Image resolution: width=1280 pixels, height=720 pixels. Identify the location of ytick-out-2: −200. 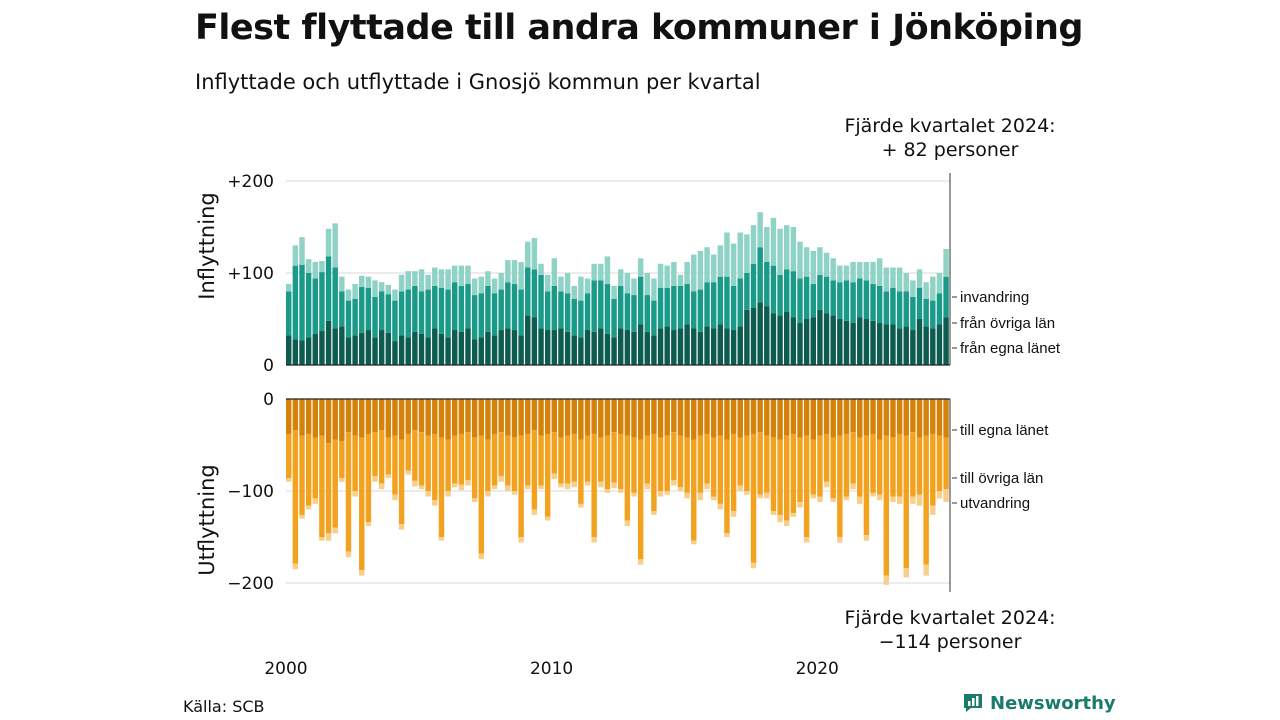
(250, 584).